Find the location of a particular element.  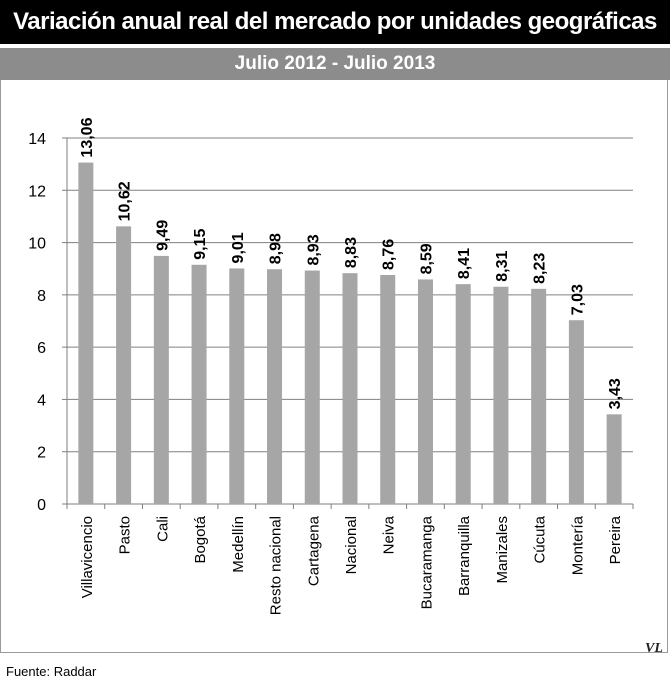

data-label: 8,31 is located at coordinates (502, 266).